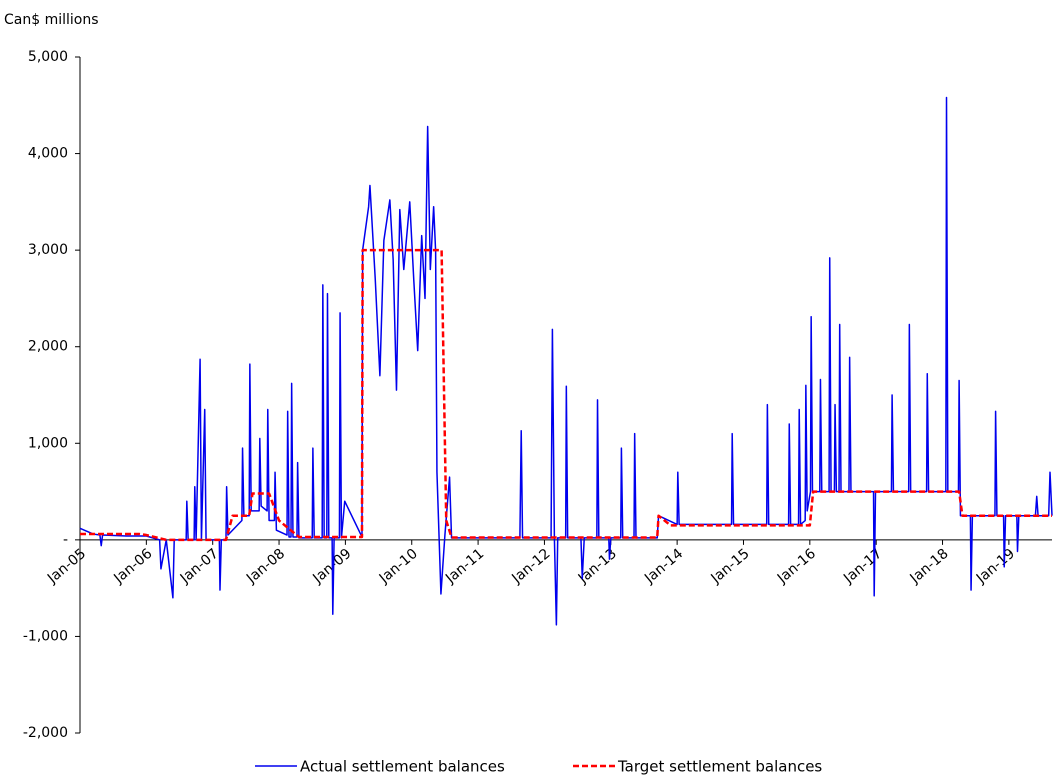  What do you see at coordinates (719, 767) in the screenshot?
I see `legend-label: Target settlement balances` at bounding box center [719, 767].